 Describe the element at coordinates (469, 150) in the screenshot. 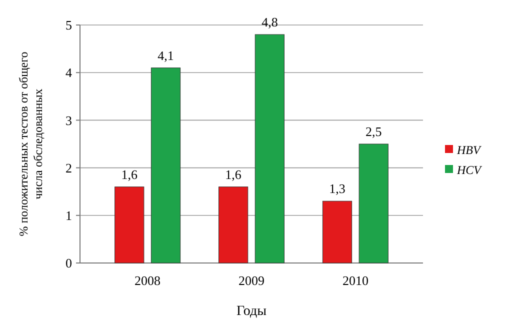

I see `legend-label: HBV` at that location.